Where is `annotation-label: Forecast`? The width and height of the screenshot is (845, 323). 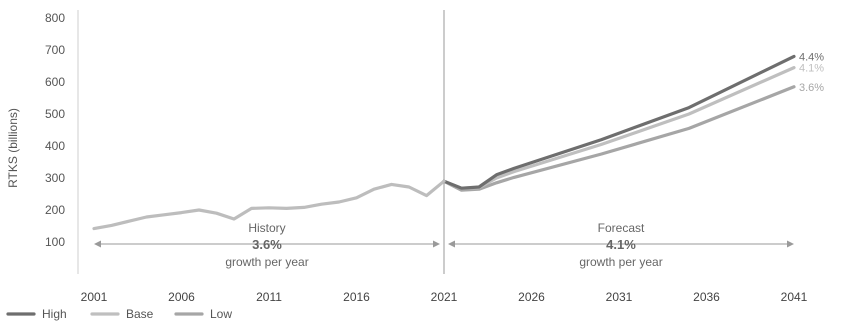 annotation-label: Forecast is located at coordinates (621, 228).